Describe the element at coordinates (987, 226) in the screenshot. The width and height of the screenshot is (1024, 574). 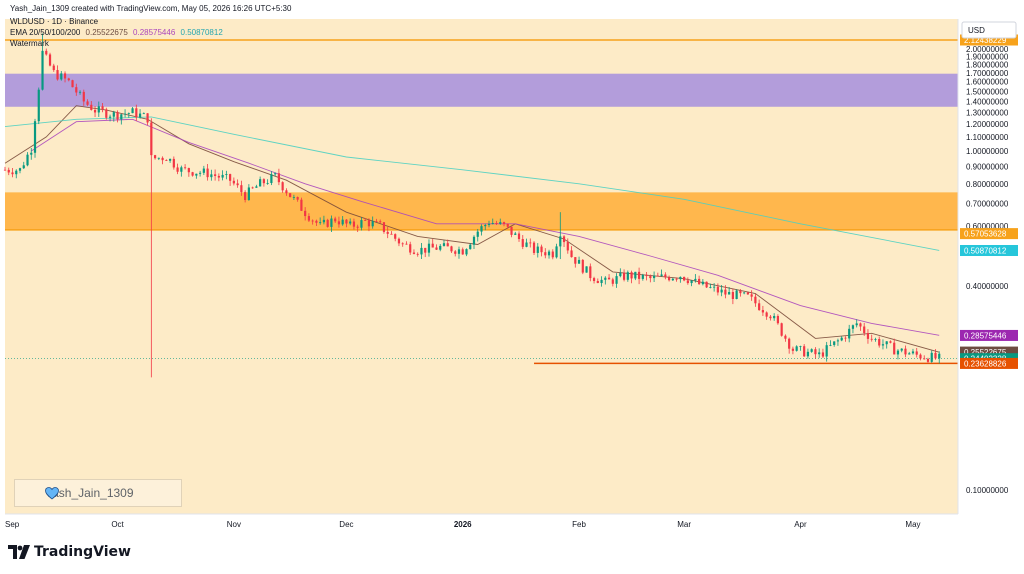
I see `price-tick-label: 0.60000000` at that location.